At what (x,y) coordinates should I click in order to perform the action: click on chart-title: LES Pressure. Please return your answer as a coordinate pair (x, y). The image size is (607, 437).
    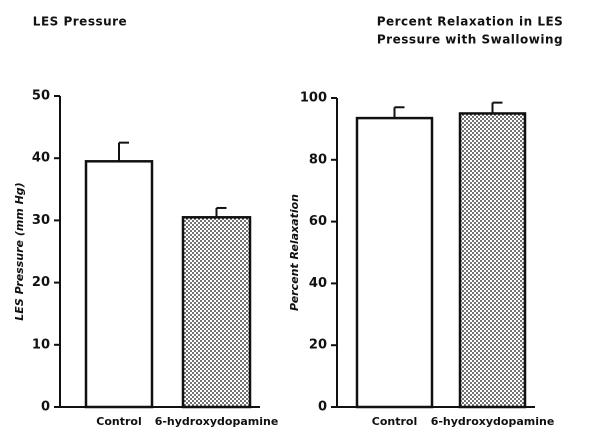
    Looking at the image, I should click on (80, 22).